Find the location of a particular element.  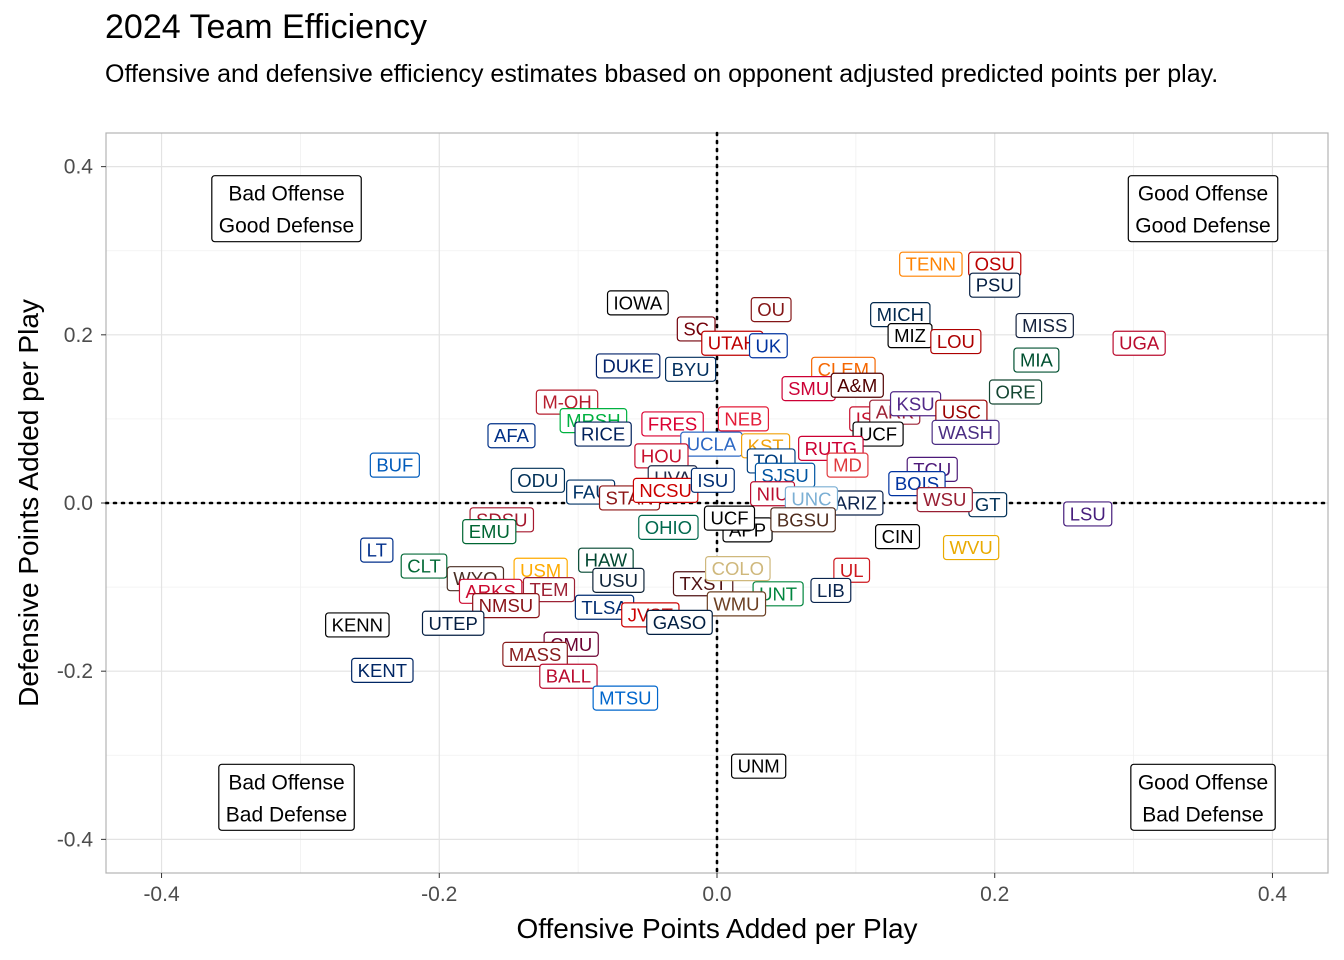

team-label-ariz: ARIZ is located at coordinates (856, 503).